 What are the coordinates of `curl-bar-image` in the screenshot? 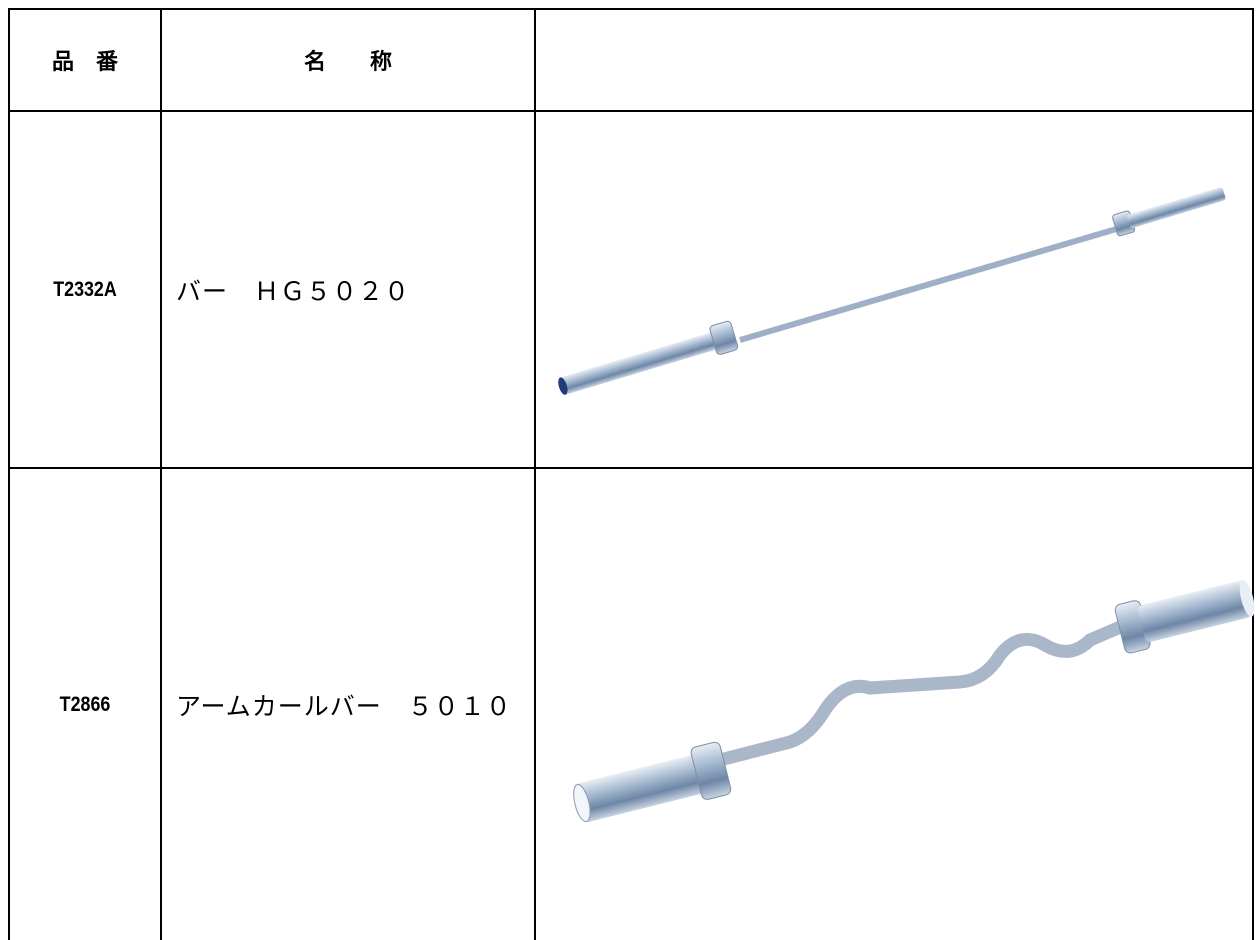 It's located at (914, 701).